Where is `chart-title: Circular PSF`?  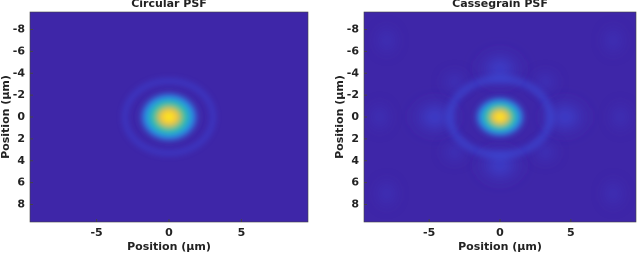
chart-title: Circular PSF is located at coordinates (169, 5).